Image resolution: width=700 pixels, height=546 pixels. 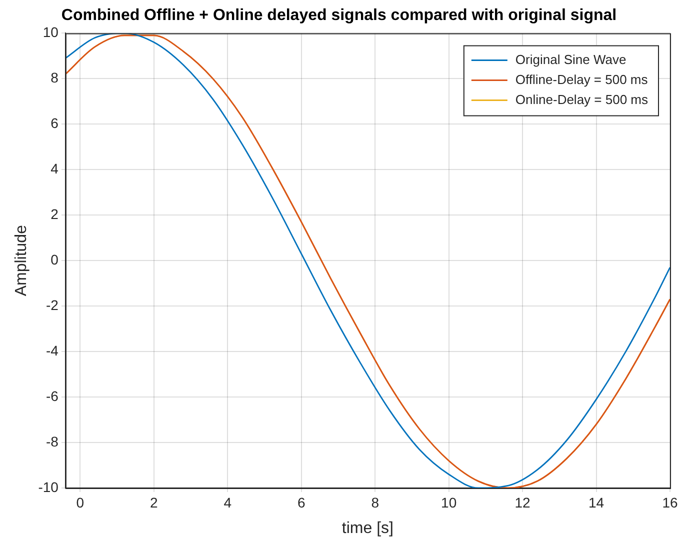 What do you see at coordinates (80, 502) in the screenshot?
I see `x-tick-label: 0` at bounding box center [80, 502].